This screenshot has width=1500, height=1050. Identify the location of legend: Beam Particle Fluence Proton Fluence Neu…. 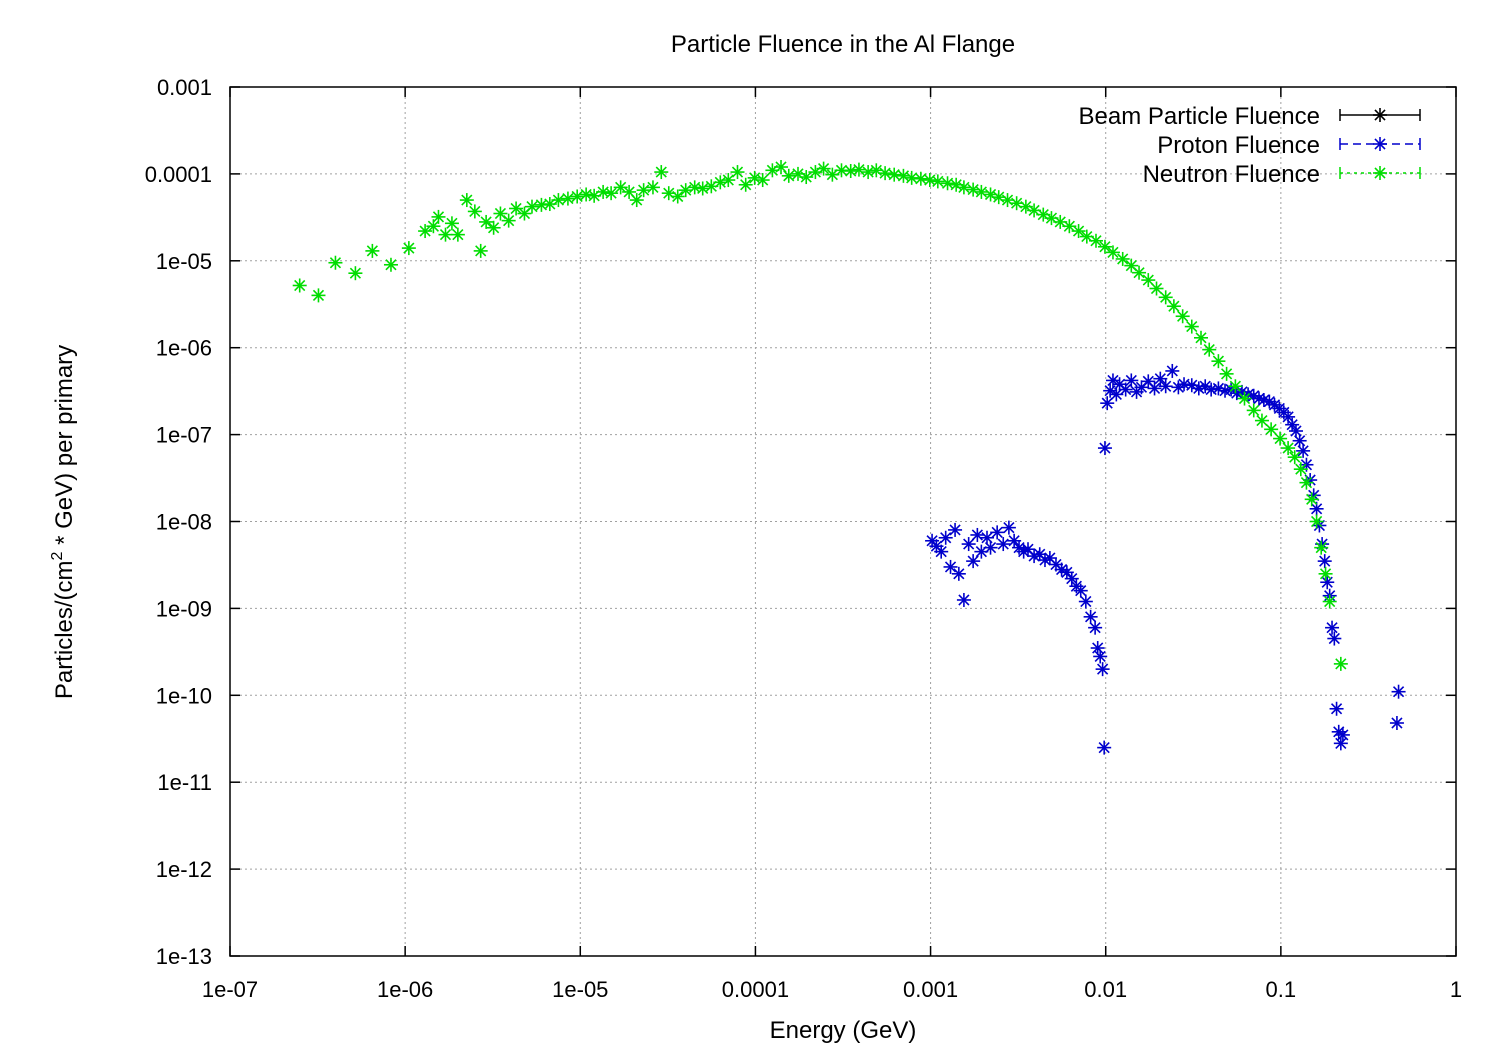
(1250, 145).